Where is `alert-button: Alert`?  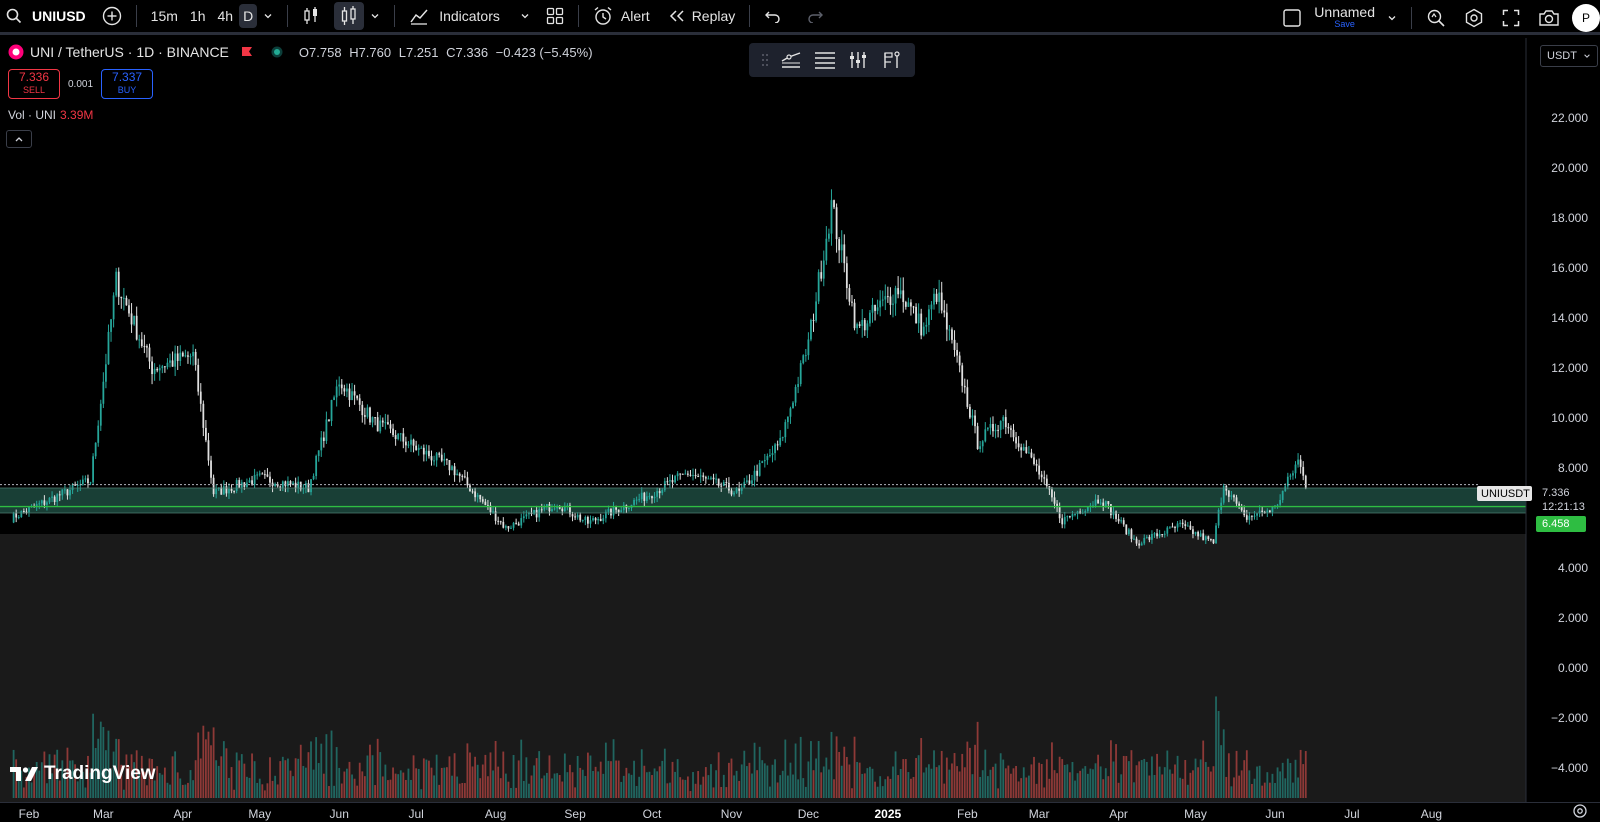 alert-button: Alert is located at coordinates (635, 16).